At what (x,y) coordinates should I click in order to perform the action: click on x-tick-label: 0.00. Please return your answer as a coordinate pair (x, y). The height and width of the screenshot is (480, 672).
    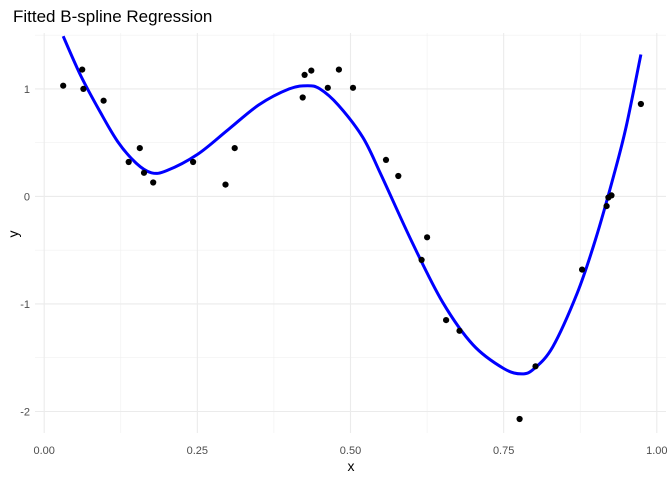
    Looking at the image, I should click on (43, 451).